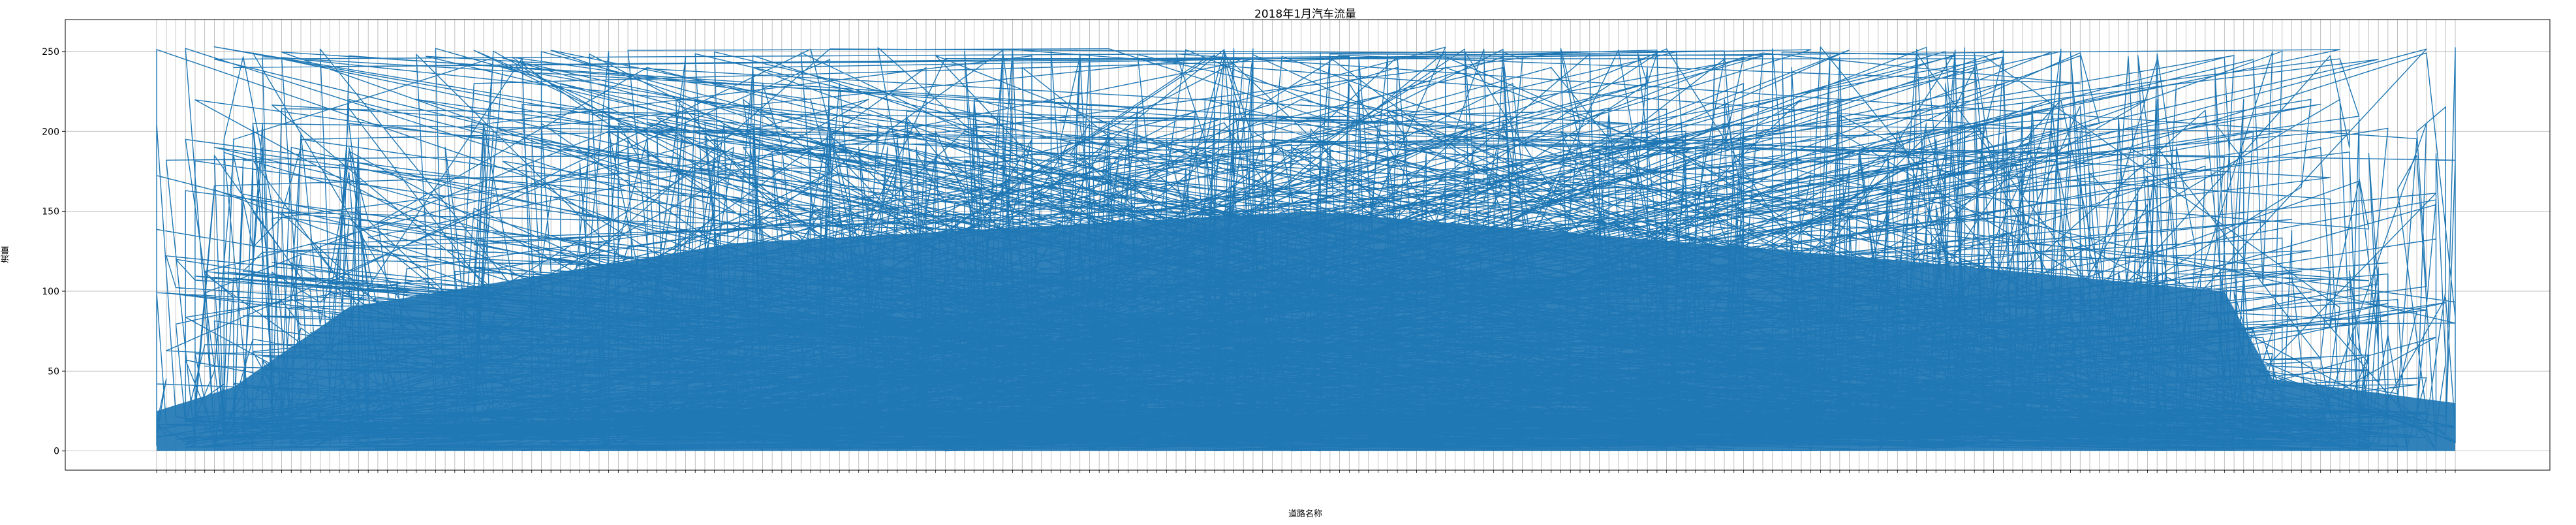 The width and height of the screenshot is (2576, 525). I want to click on y-tick-label: 100, so click(51, 292).